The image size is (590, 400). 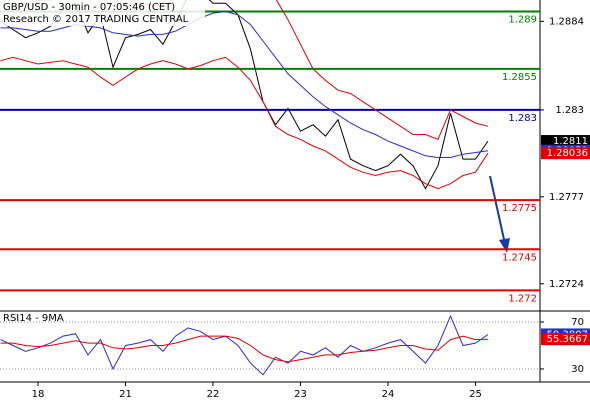 I want to click on chart-title: GBP/USD - 30min - 07:05:46 (CET), so click(x=89, y=7).